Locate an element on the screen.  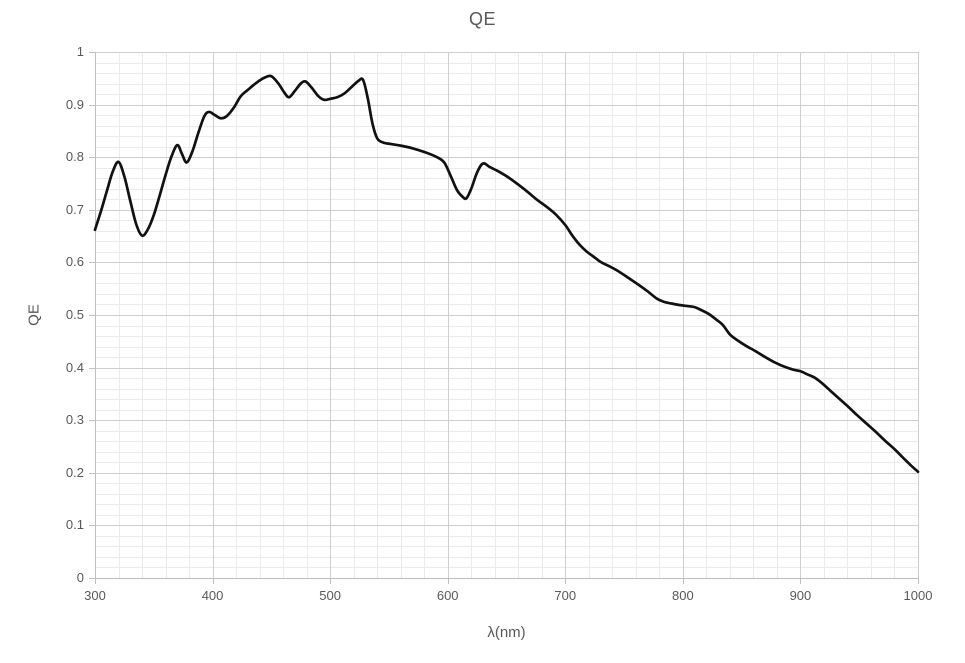
x-axis-tick-label: 800 is located at coordinates (682, 595).